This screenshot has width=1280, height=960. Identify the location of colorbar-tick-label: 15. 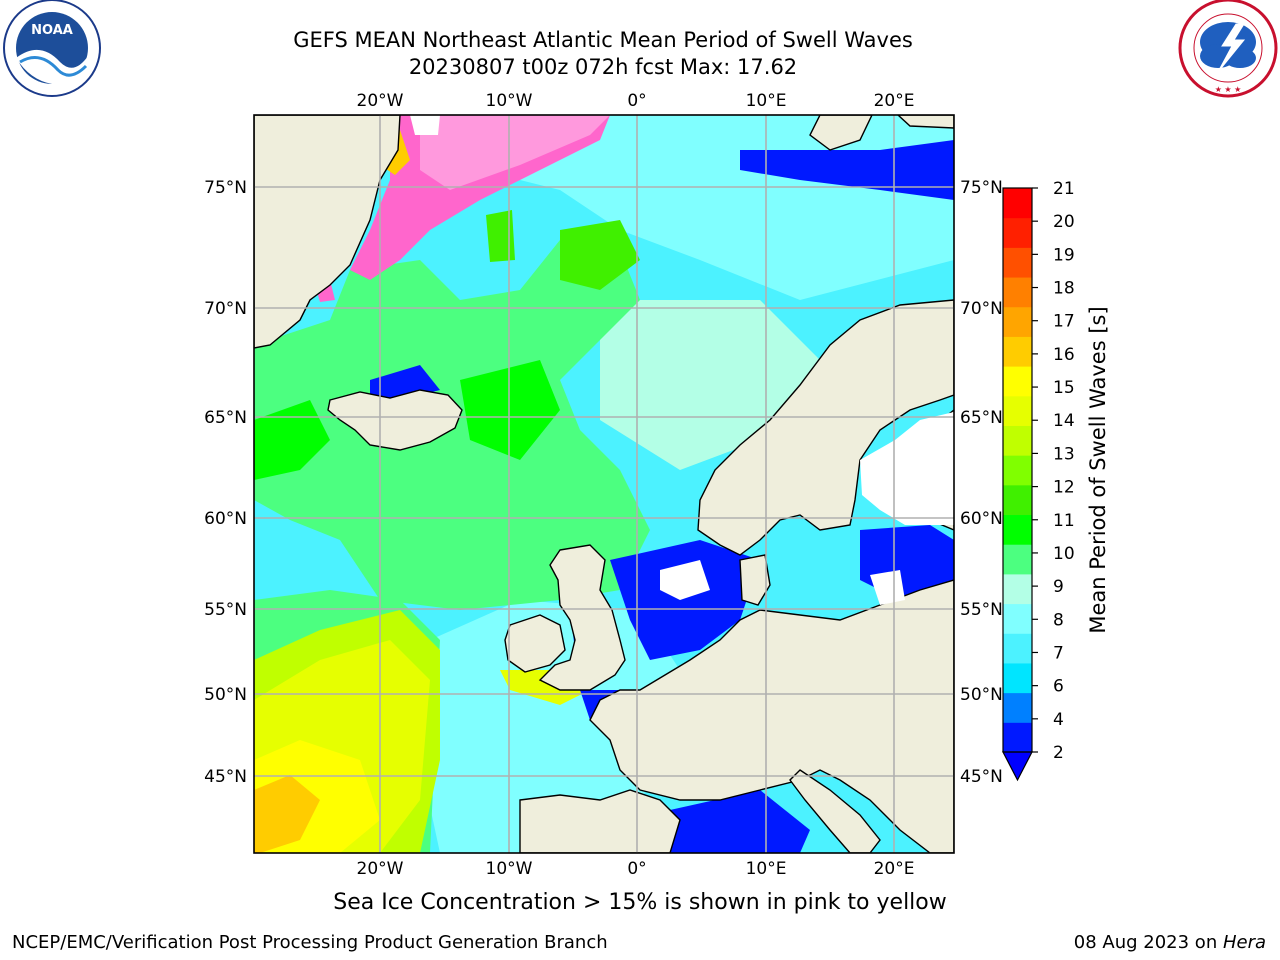
(1064, 388).